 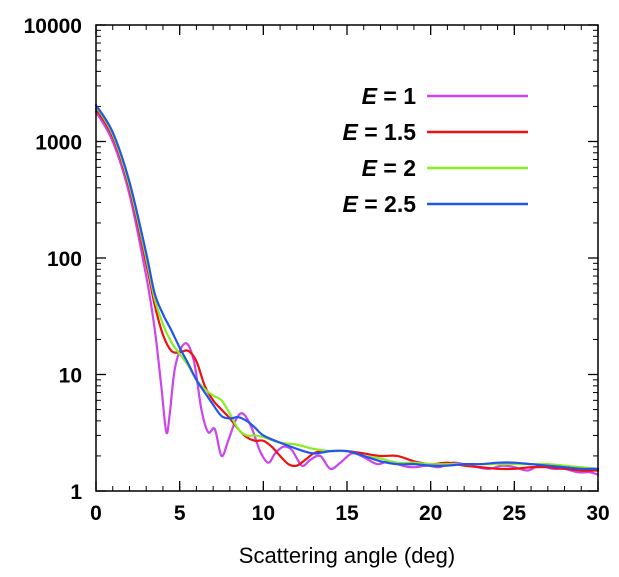 I want to click on x-tick-label: 10, so click(x=263, y=513).